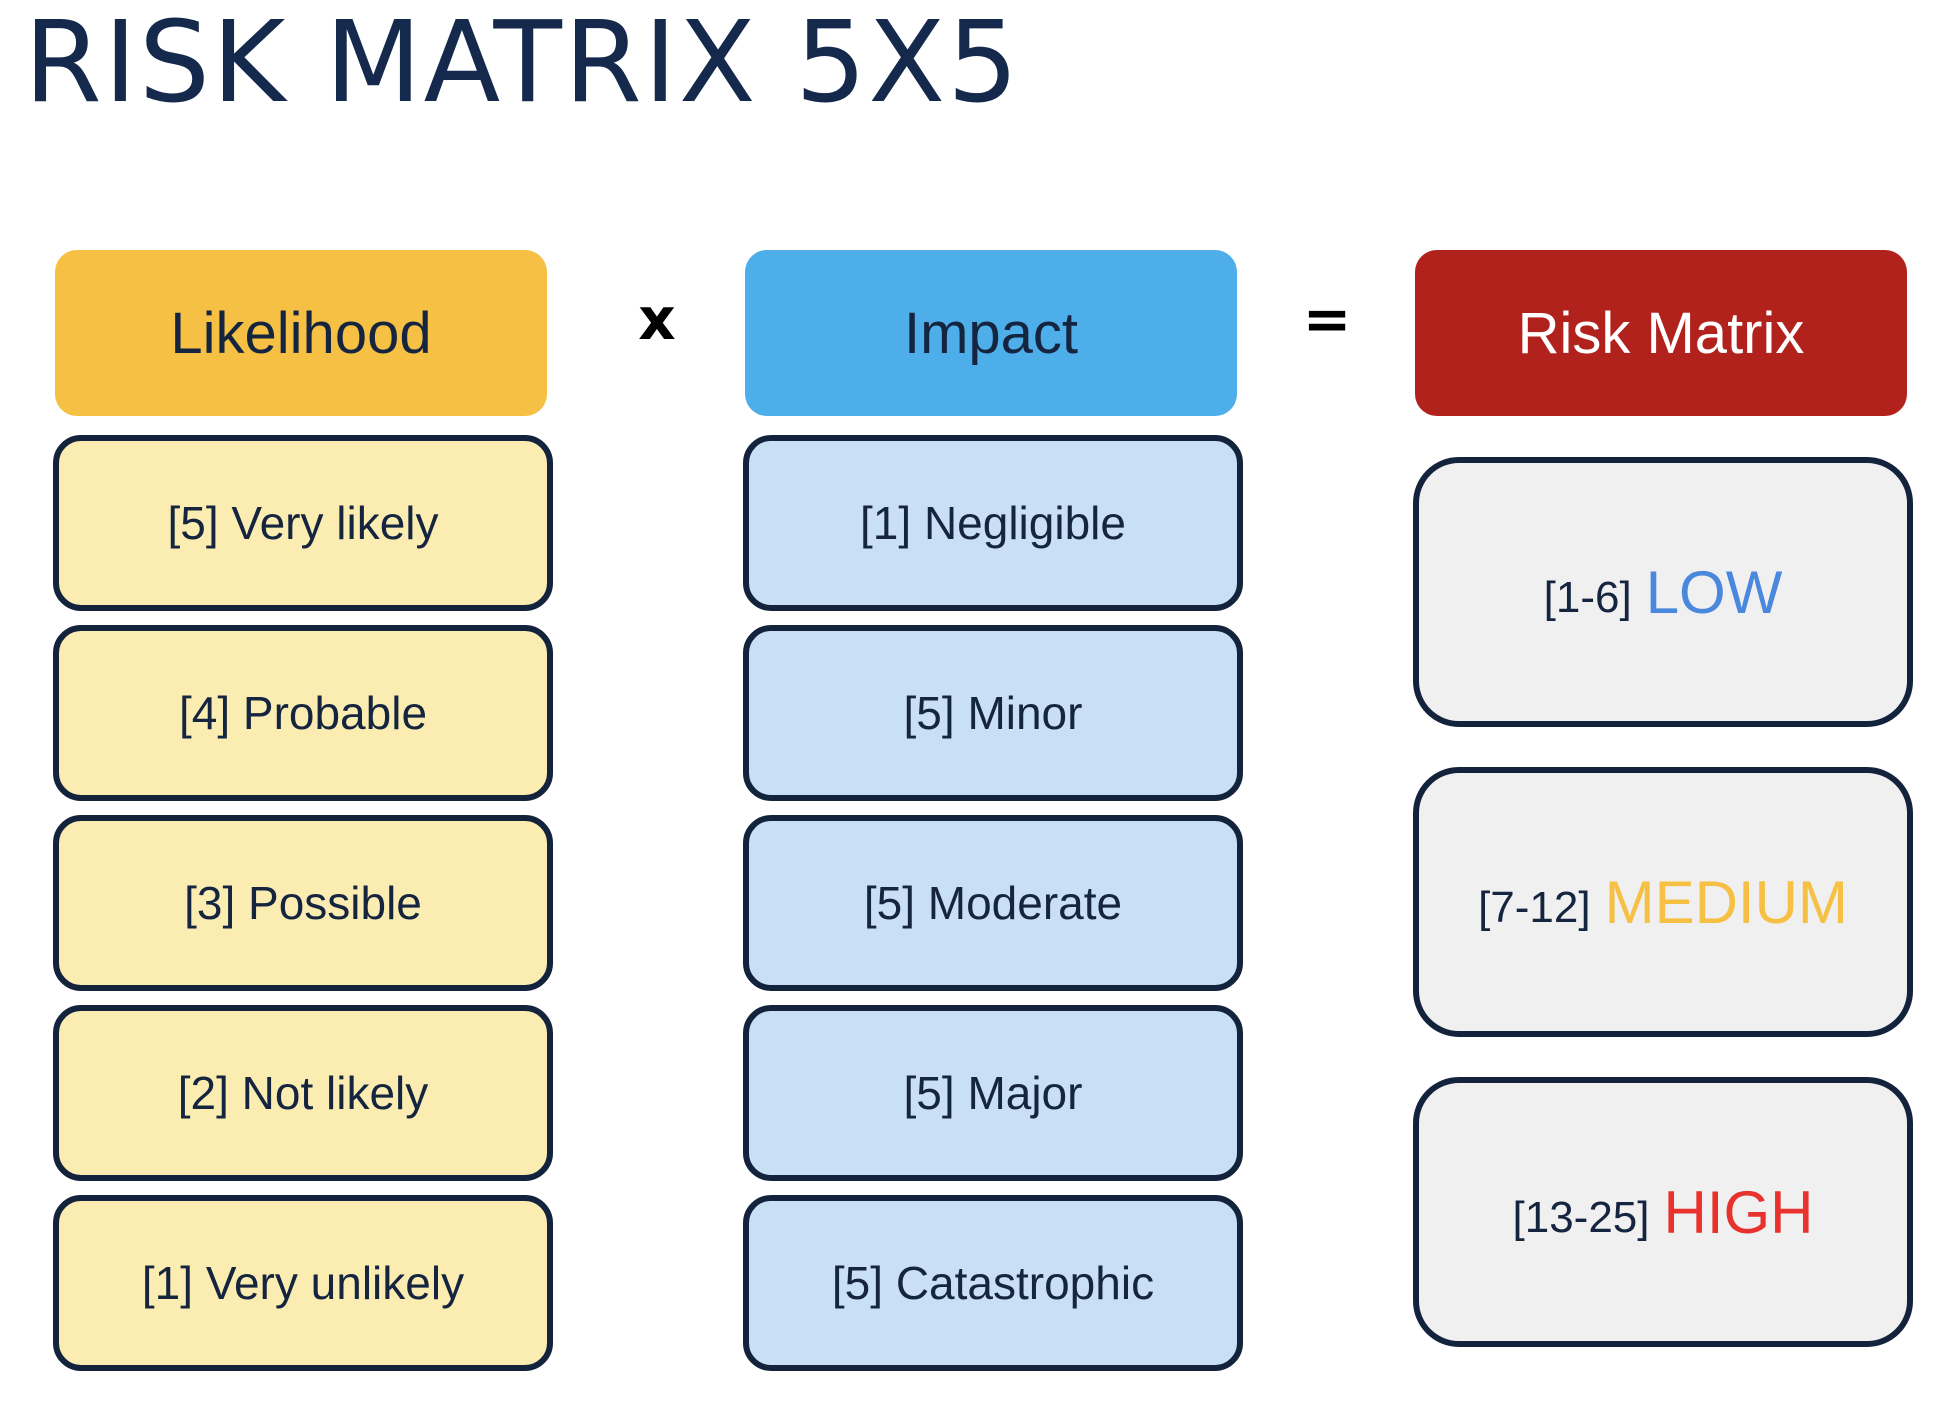 This screenshot has height=1420, width=1944. I want to click on risk-level-high: HIGH, so click(1738, 1212).